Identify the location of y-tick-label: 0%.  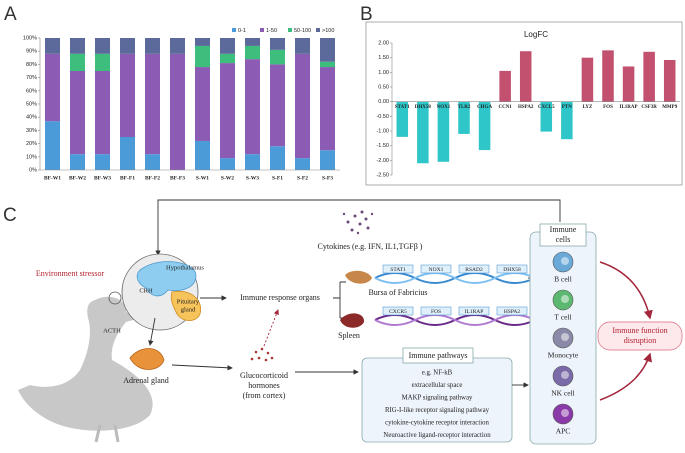
(33, 170).